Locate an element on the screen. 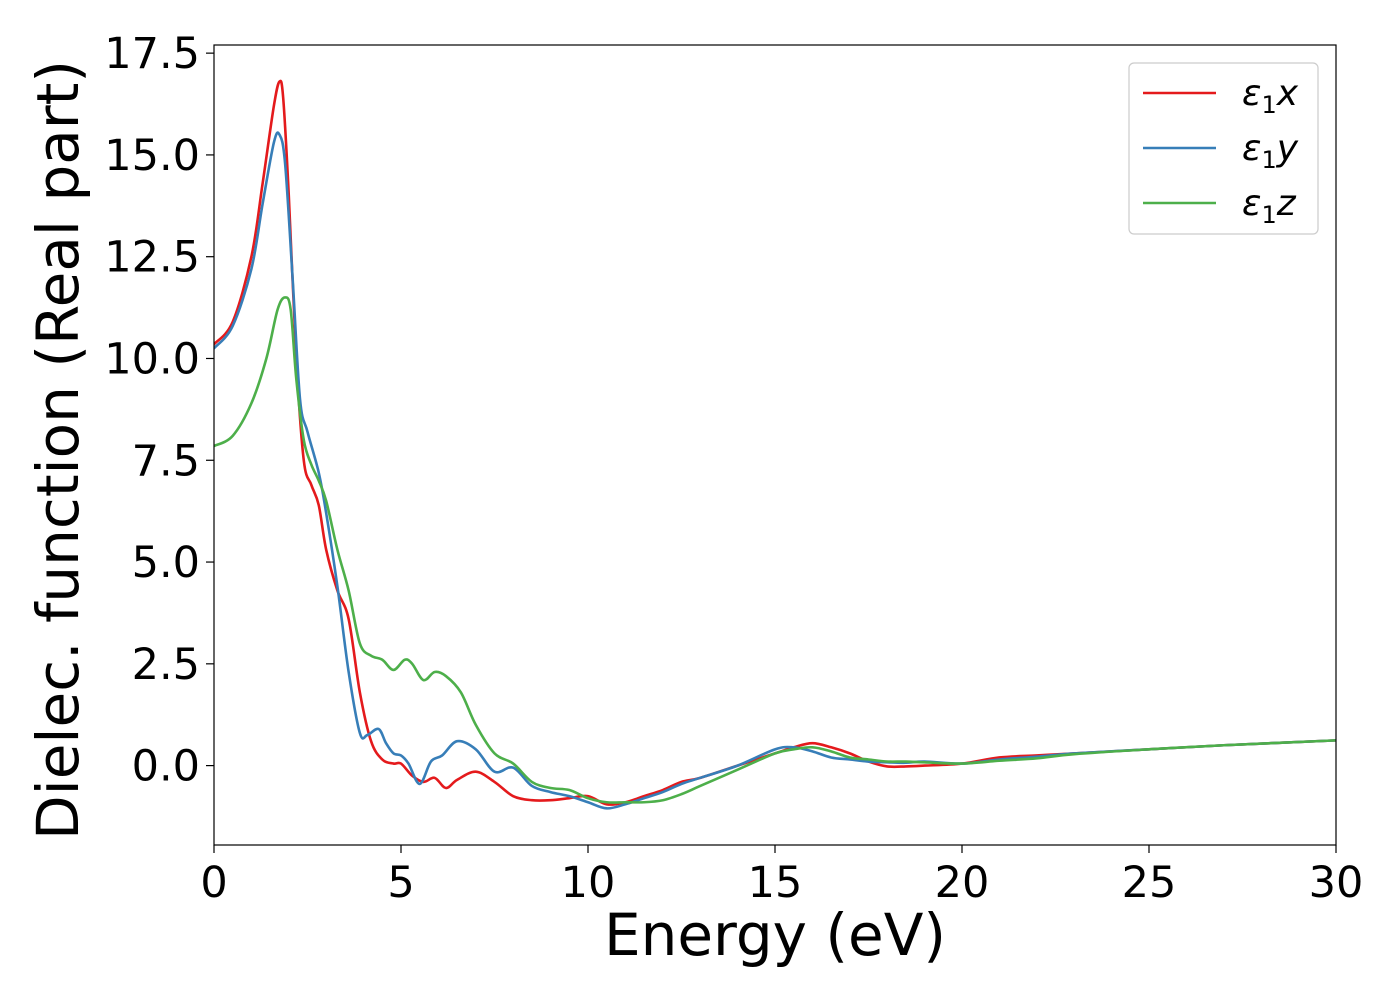 Image resolution: width=1400 pixels, height=1000 pixels. legend-variable: x is located at coordinates (1287, 93).